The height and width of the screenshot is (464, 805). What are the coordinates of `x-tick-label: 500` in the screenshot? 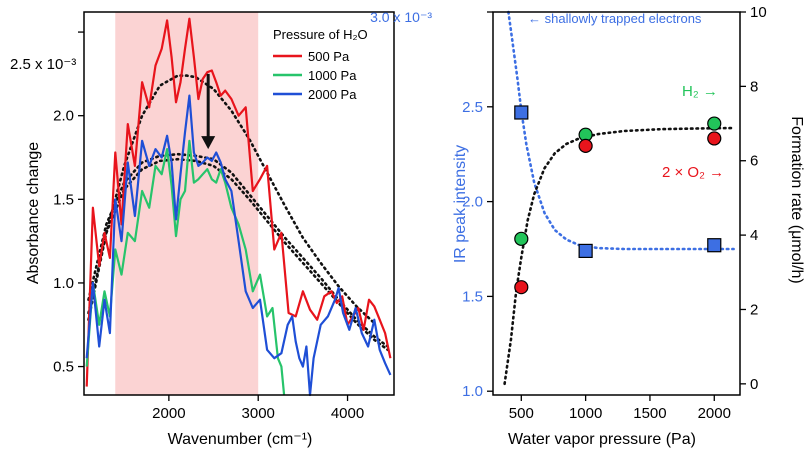 It's located at (521, 413).